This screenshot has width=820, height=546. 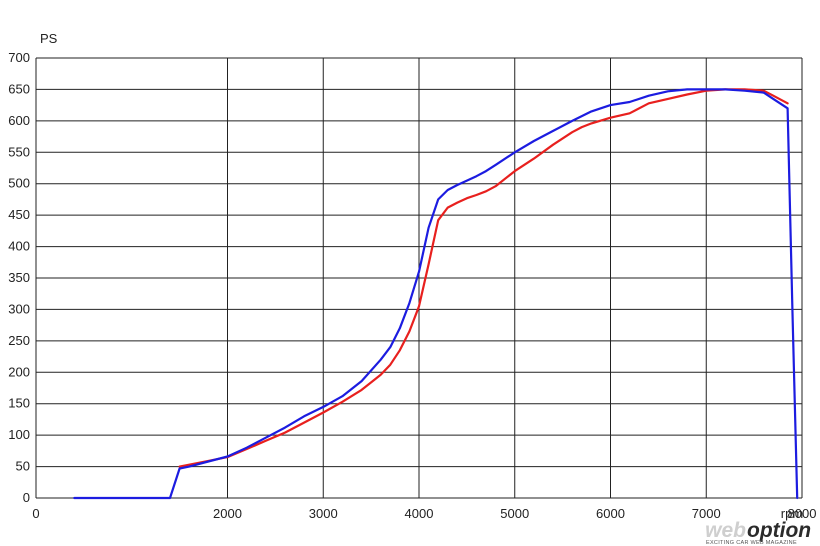 I want to click on x-tick-label: 3000, so click(x=323, y=513).